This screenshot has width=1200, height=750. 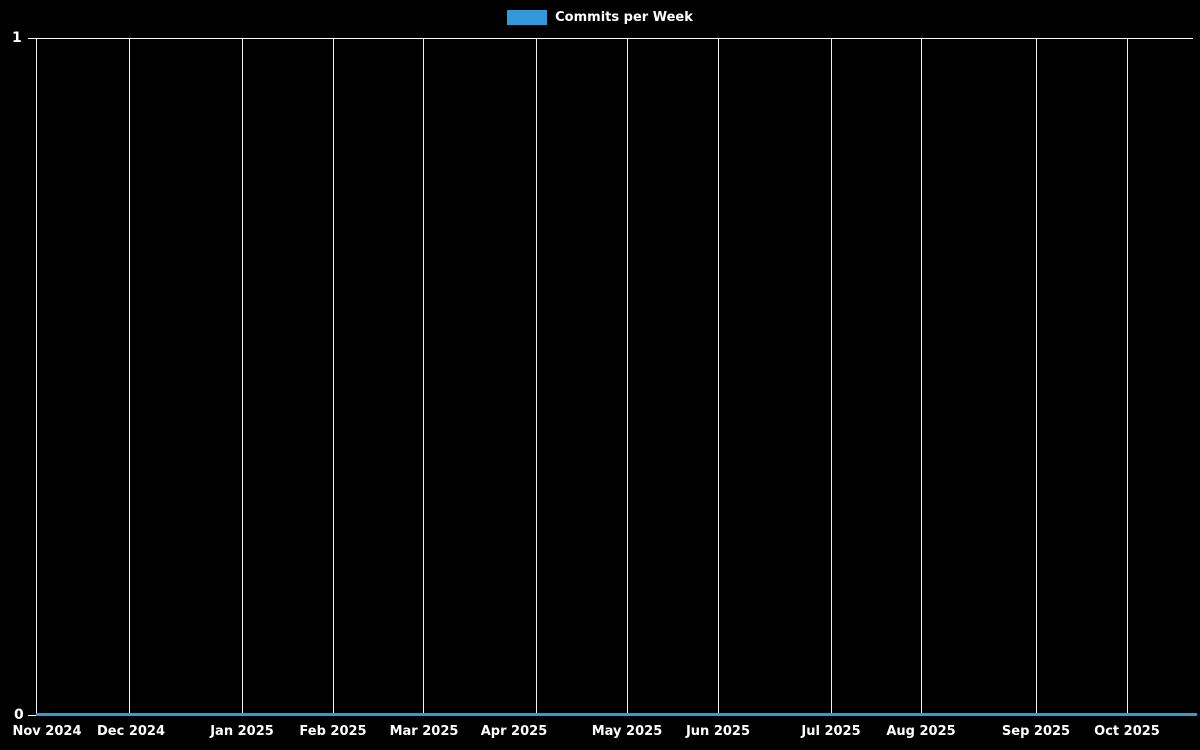 I want to click on x-axis-tick-label: Jul 2025, so click(x=831, y=731).